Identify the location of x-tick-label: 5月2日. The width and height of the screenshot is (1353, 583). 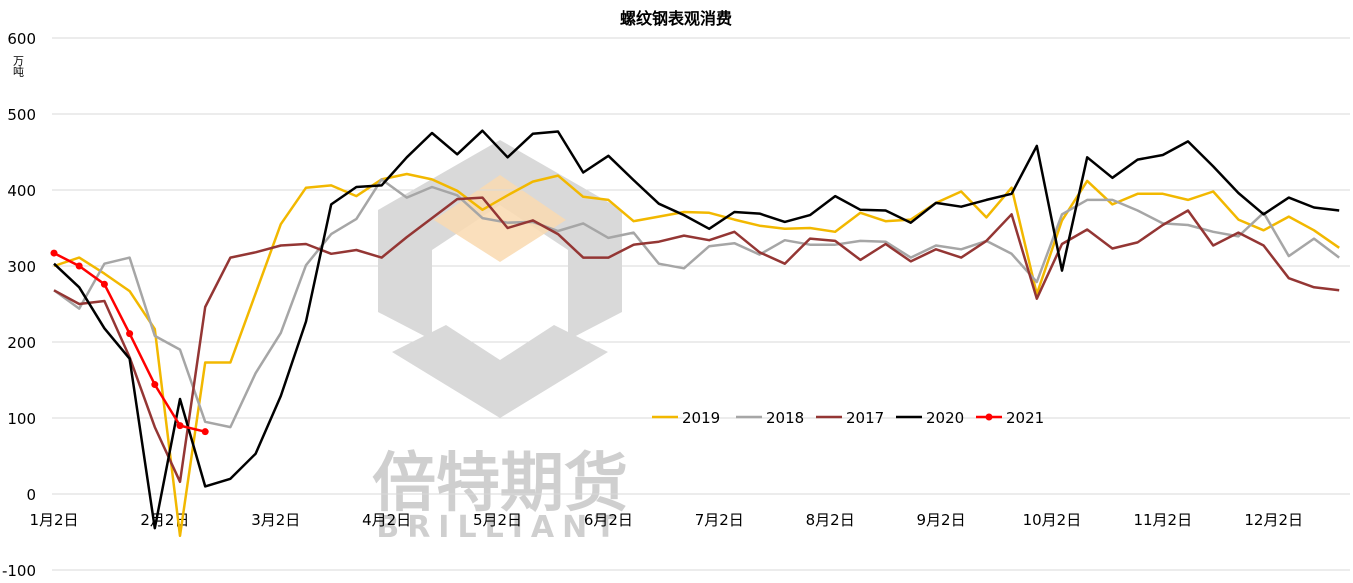
(497, 520).